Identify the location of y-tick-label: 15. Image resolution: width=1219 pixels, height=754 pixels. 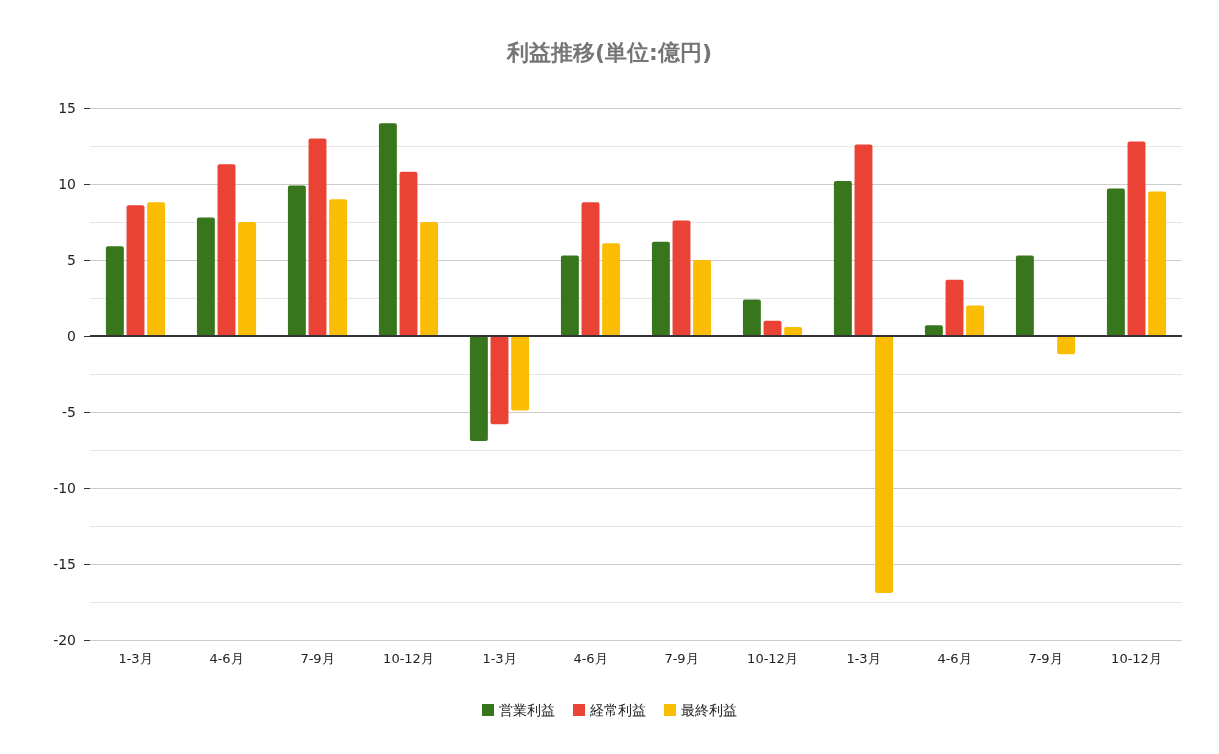
(67, 108).